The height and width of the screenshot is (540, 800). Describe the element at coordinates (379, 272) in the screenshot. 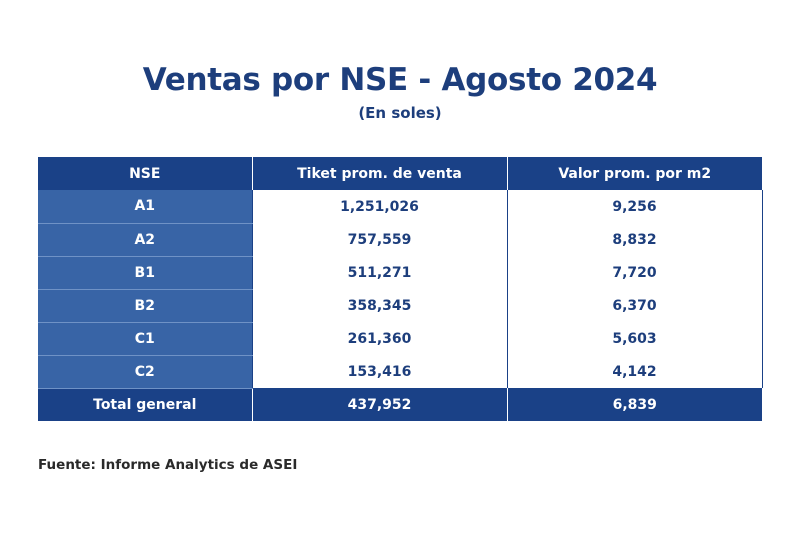

I see `cell-ticket: 511,271` at that location.